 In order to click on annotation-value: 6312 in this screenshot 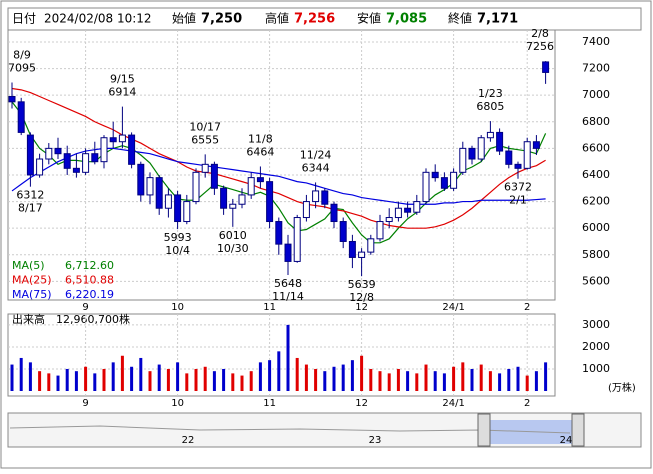, I will do `click(30, 195)`.